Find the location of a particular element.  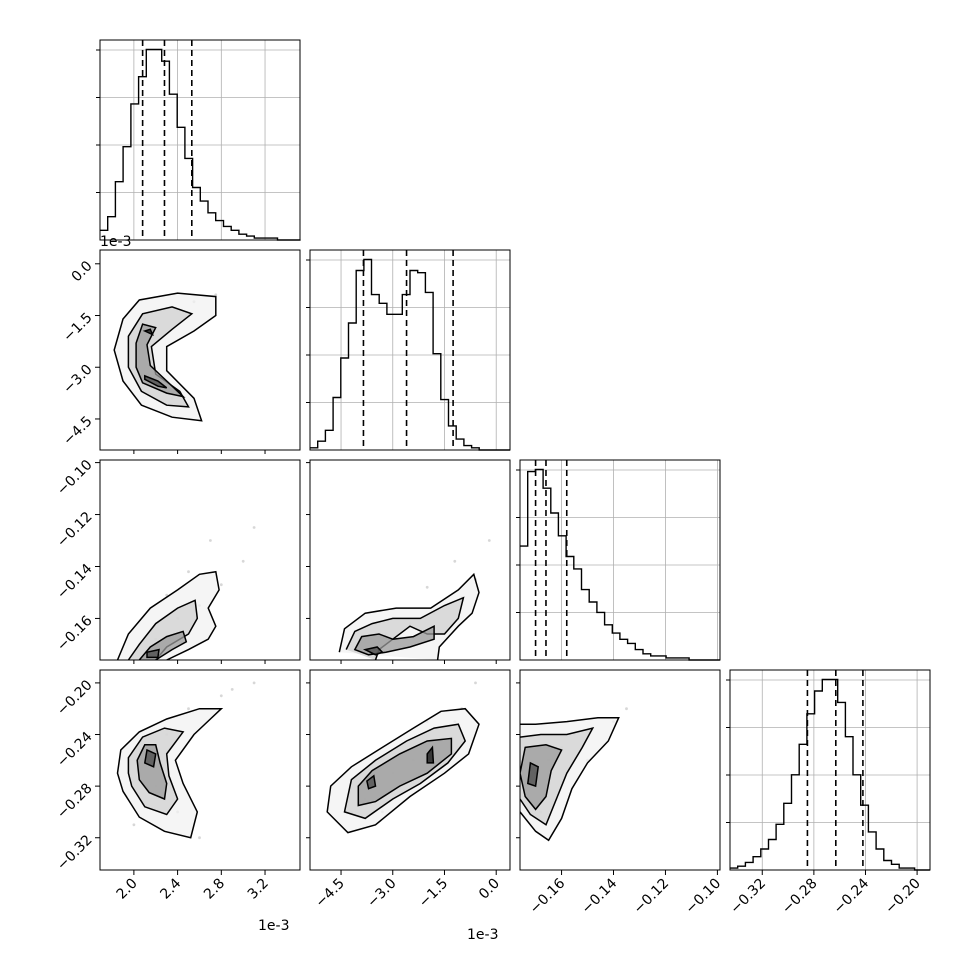

tick-label: 2.8 is located at coordinates (214, 889).